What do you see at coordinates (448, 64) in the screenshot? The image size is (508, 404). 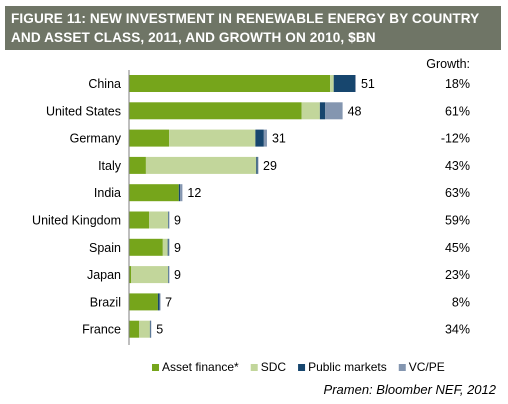 I see `growth-header: Growth:` at bounding box center [448, 64].